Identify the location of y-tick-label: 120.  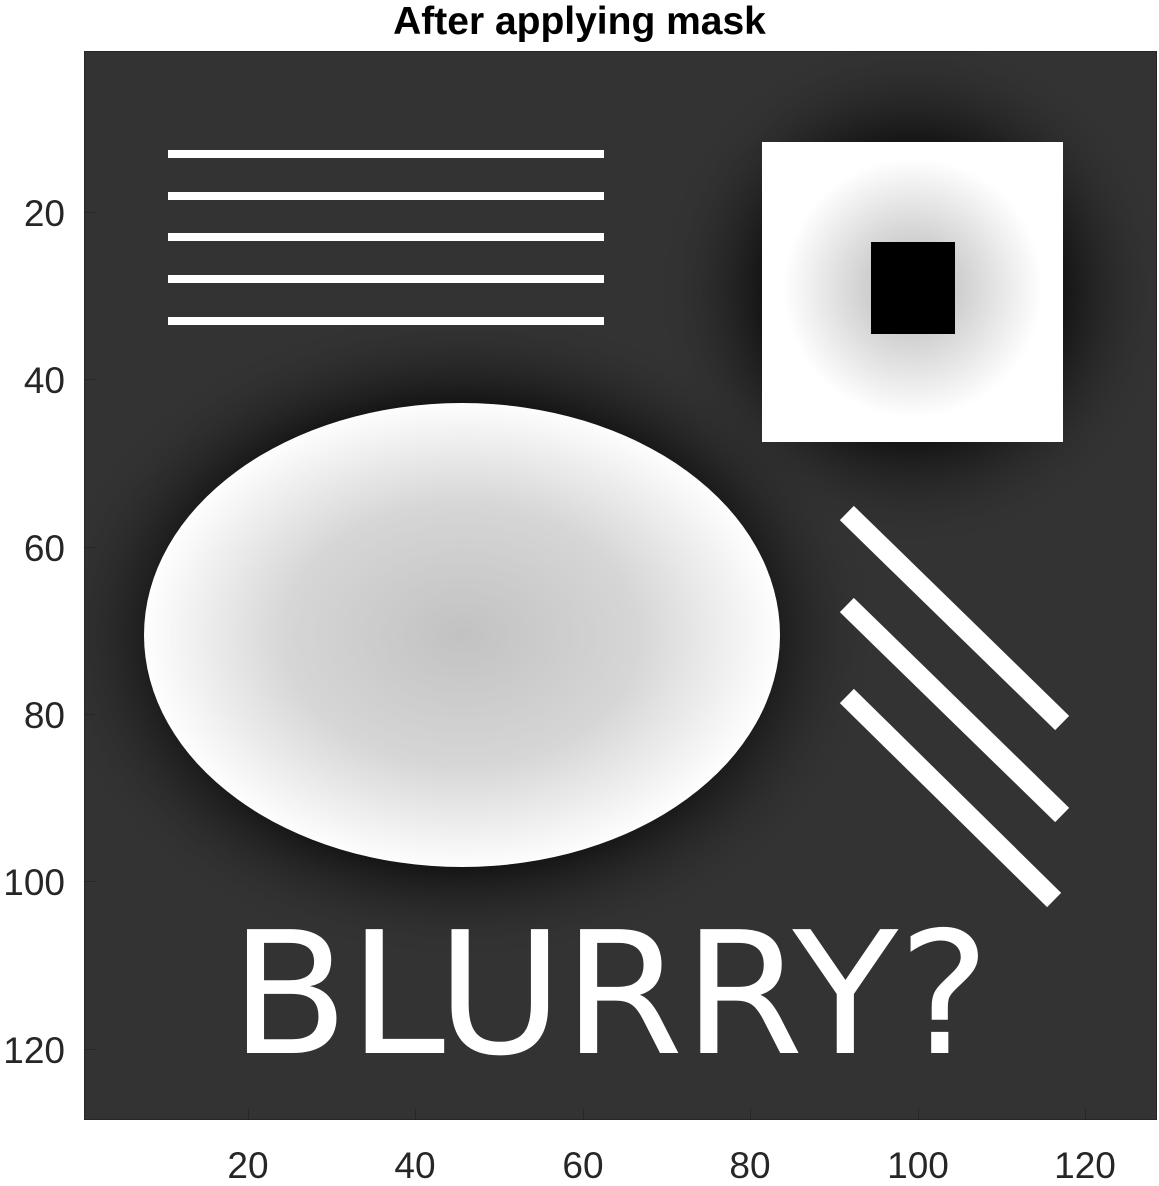
(34, 1050).